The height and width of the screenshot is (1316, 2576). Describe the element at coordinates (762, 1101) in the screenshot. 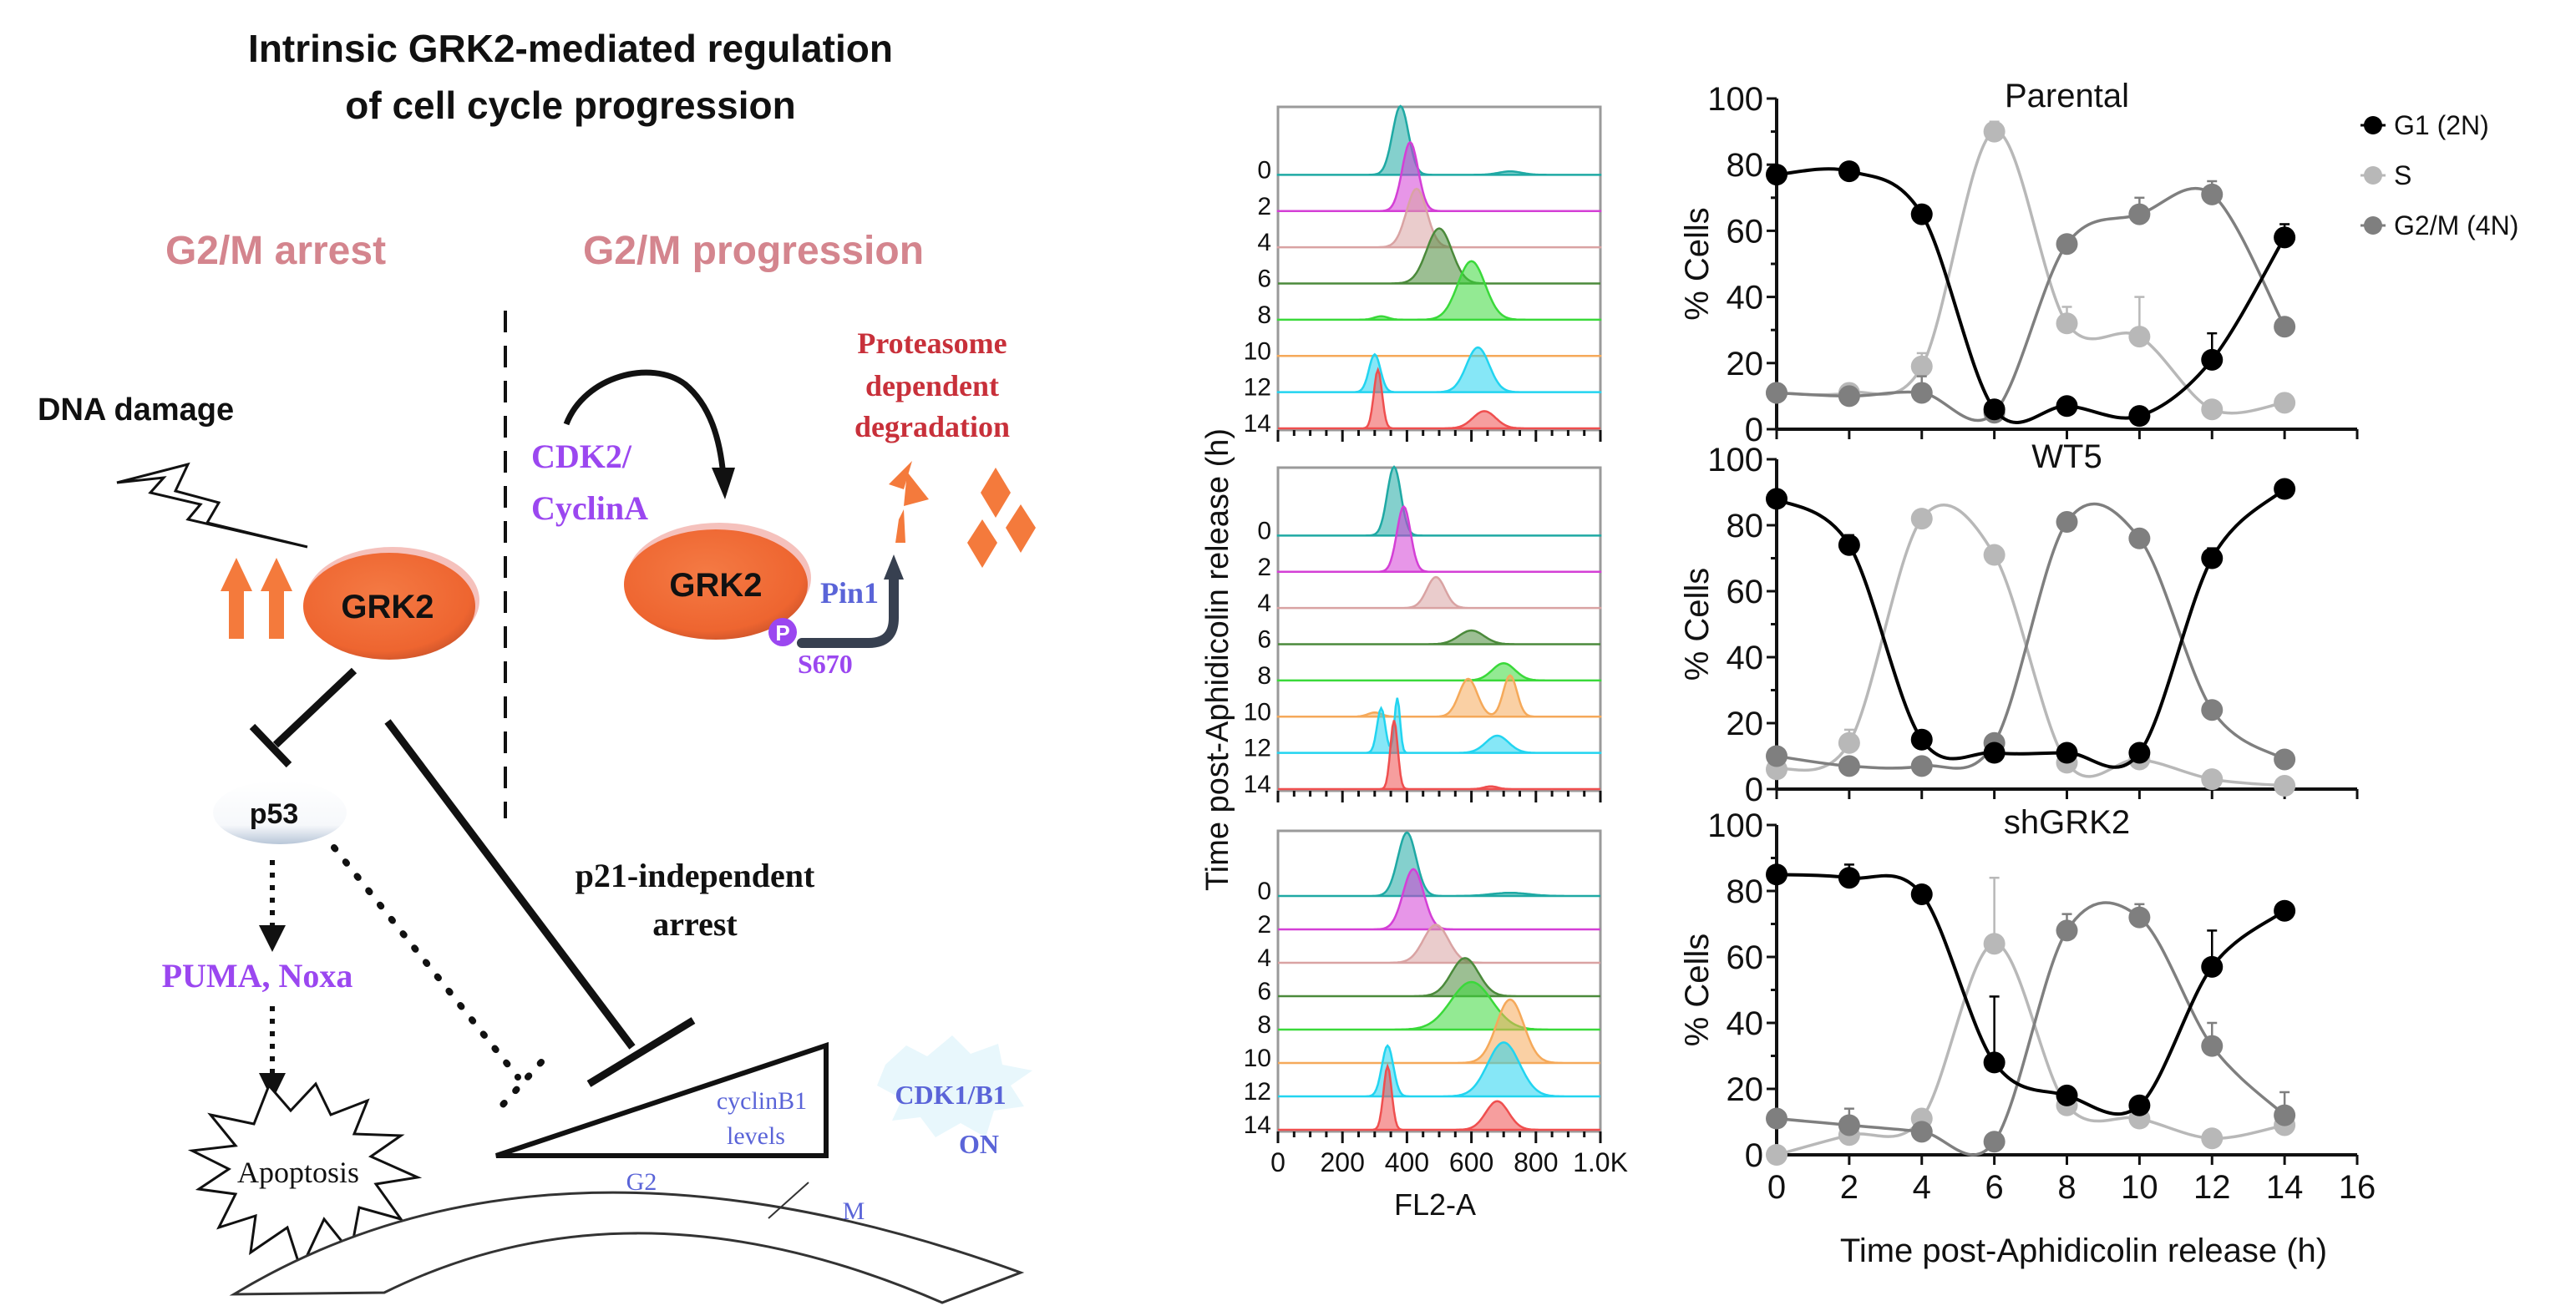

I see `cyclinb1-label-line1: cyclinB1` at that location.